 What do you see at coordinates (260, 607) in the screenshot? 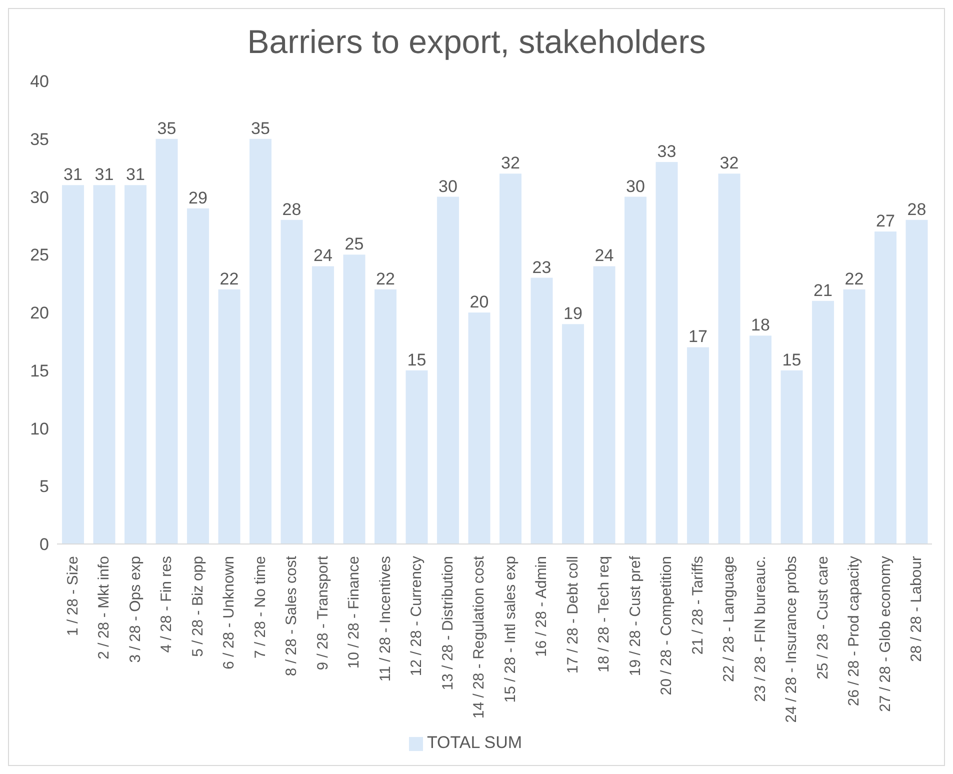
I see `x-tick-label: 7 / 28 - No time` at bounding box center [260, 607].